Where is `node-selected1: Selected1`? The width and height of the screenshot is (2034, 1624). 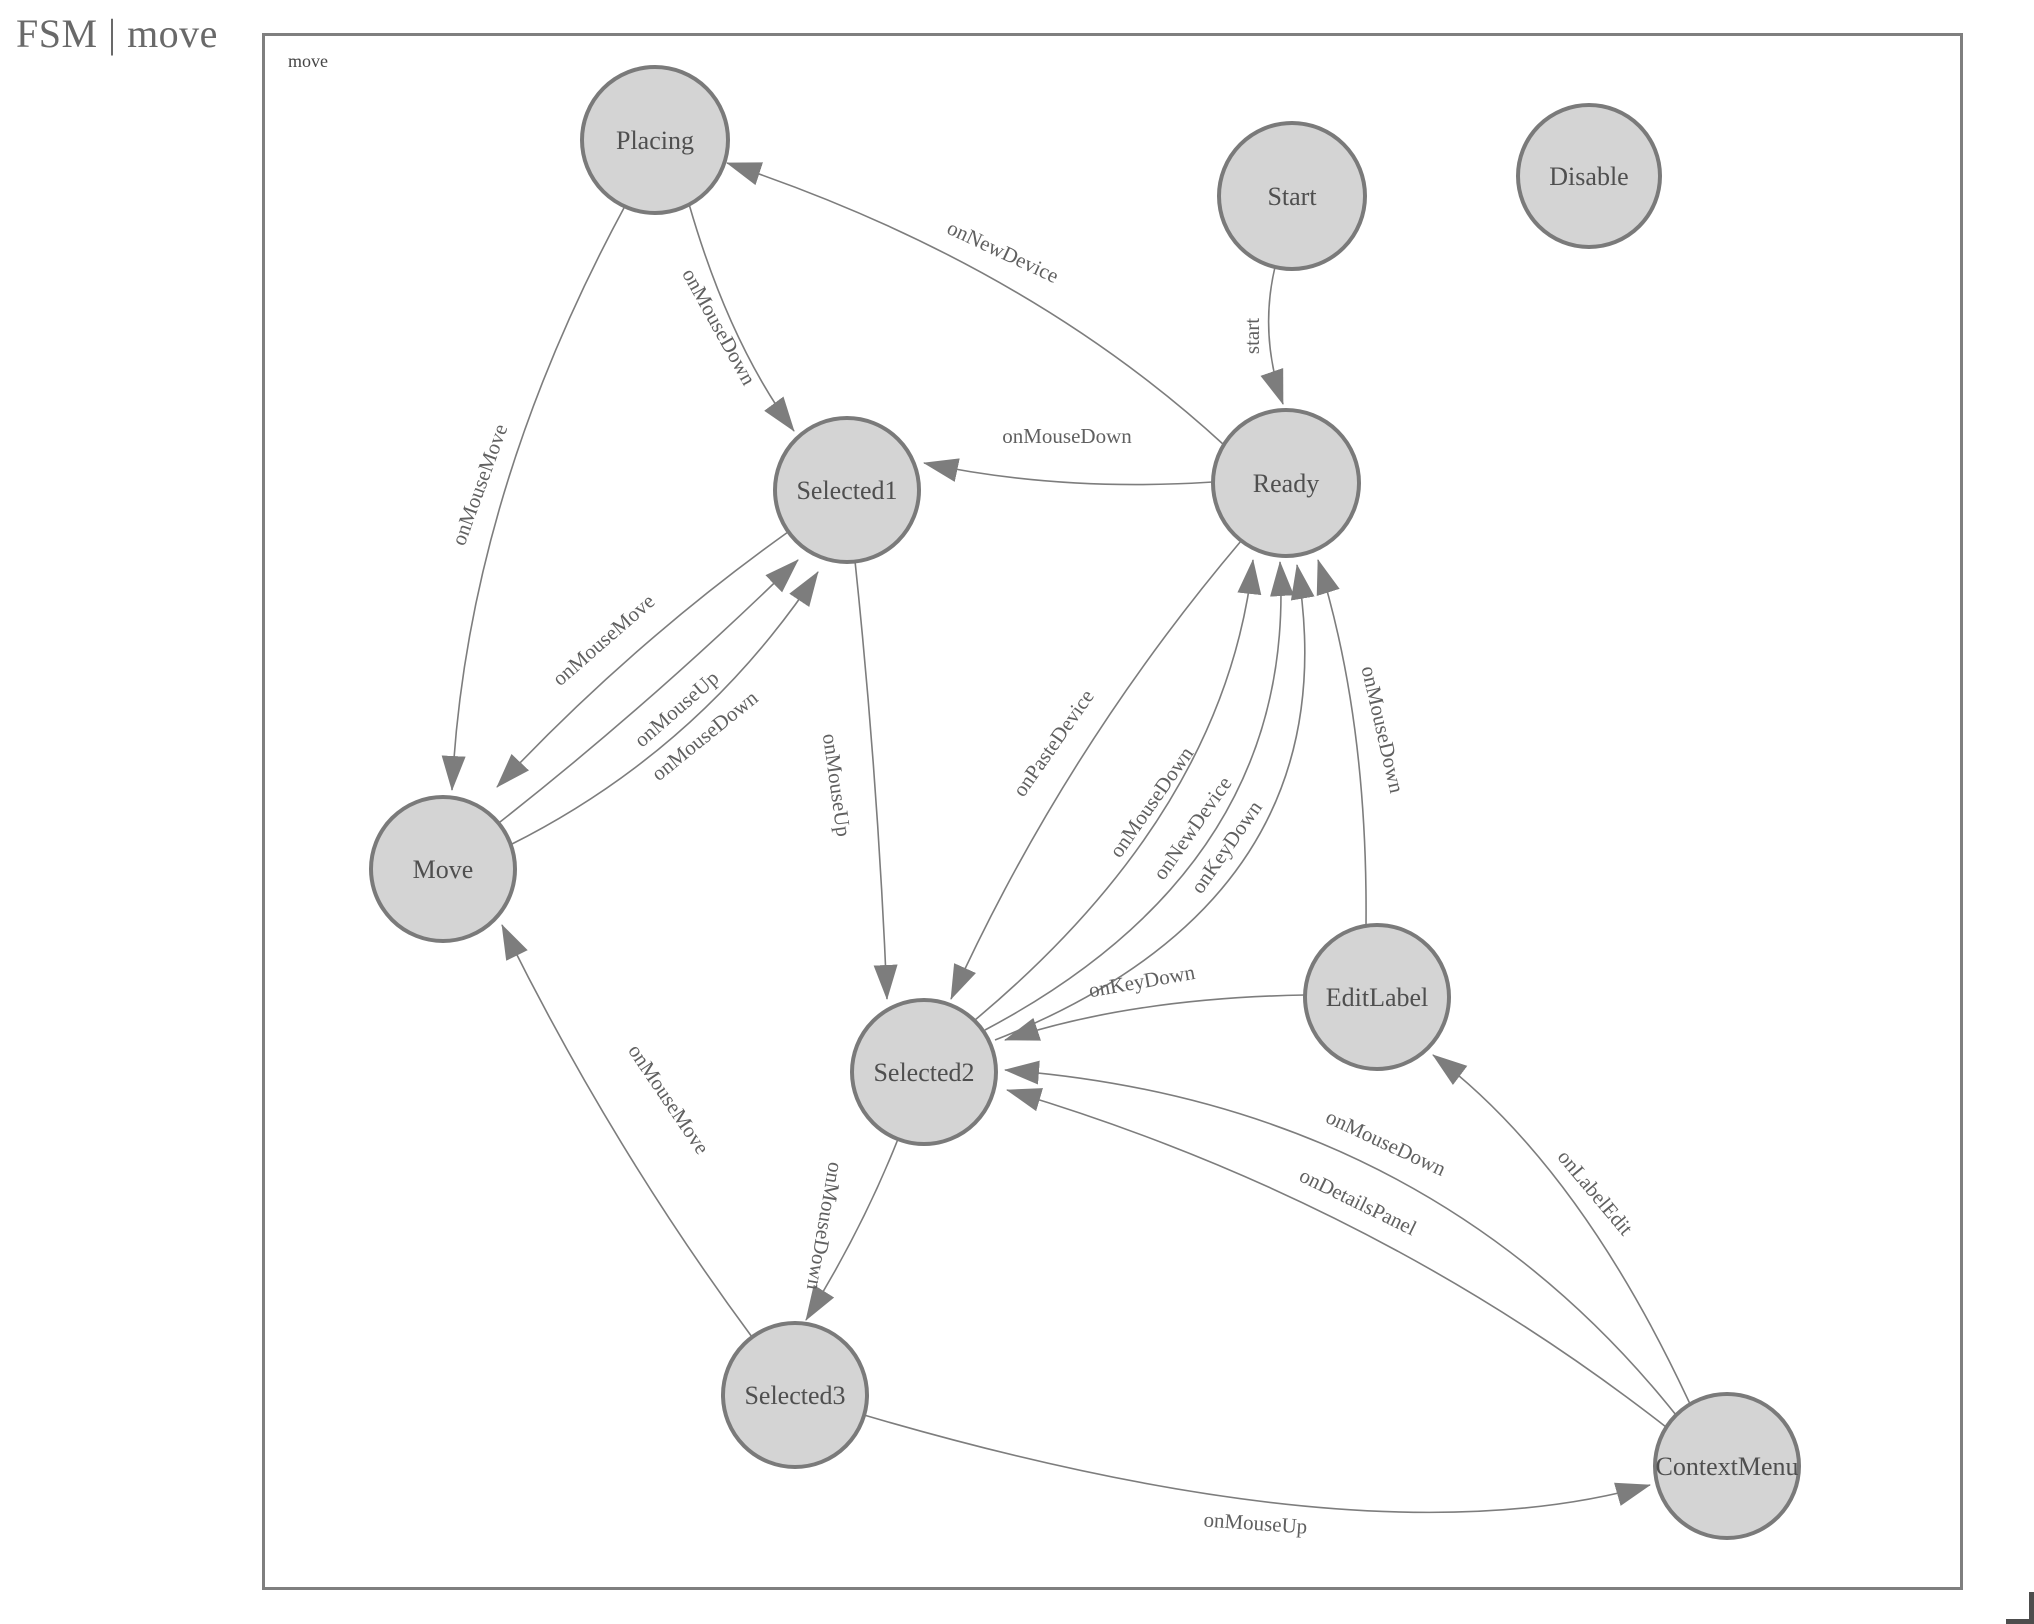
node-selected1: Selected1 is located at coordinates (847, 490).